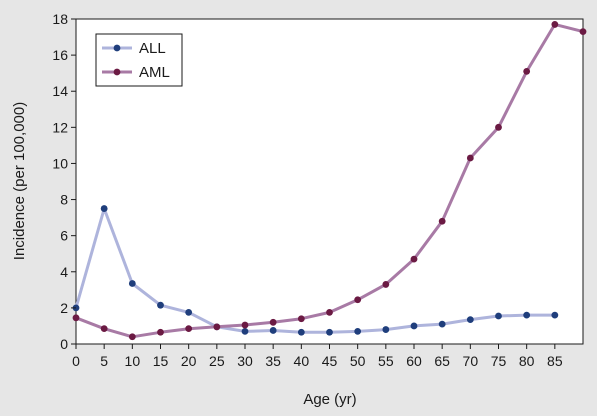 The image size is (597, 416). What do you see at coordinates (60, 91) in the screenshot?
I see `y-tick-label: 14` at bounding box center [60, 91].